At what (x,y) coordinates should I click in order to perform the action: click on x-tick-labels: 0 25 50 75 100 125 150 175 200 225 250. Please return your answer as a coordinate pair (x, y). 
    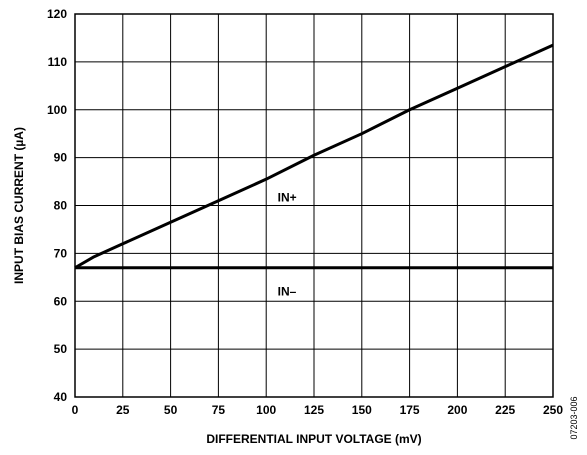
    Looking at the image, I should click on (318, 410).